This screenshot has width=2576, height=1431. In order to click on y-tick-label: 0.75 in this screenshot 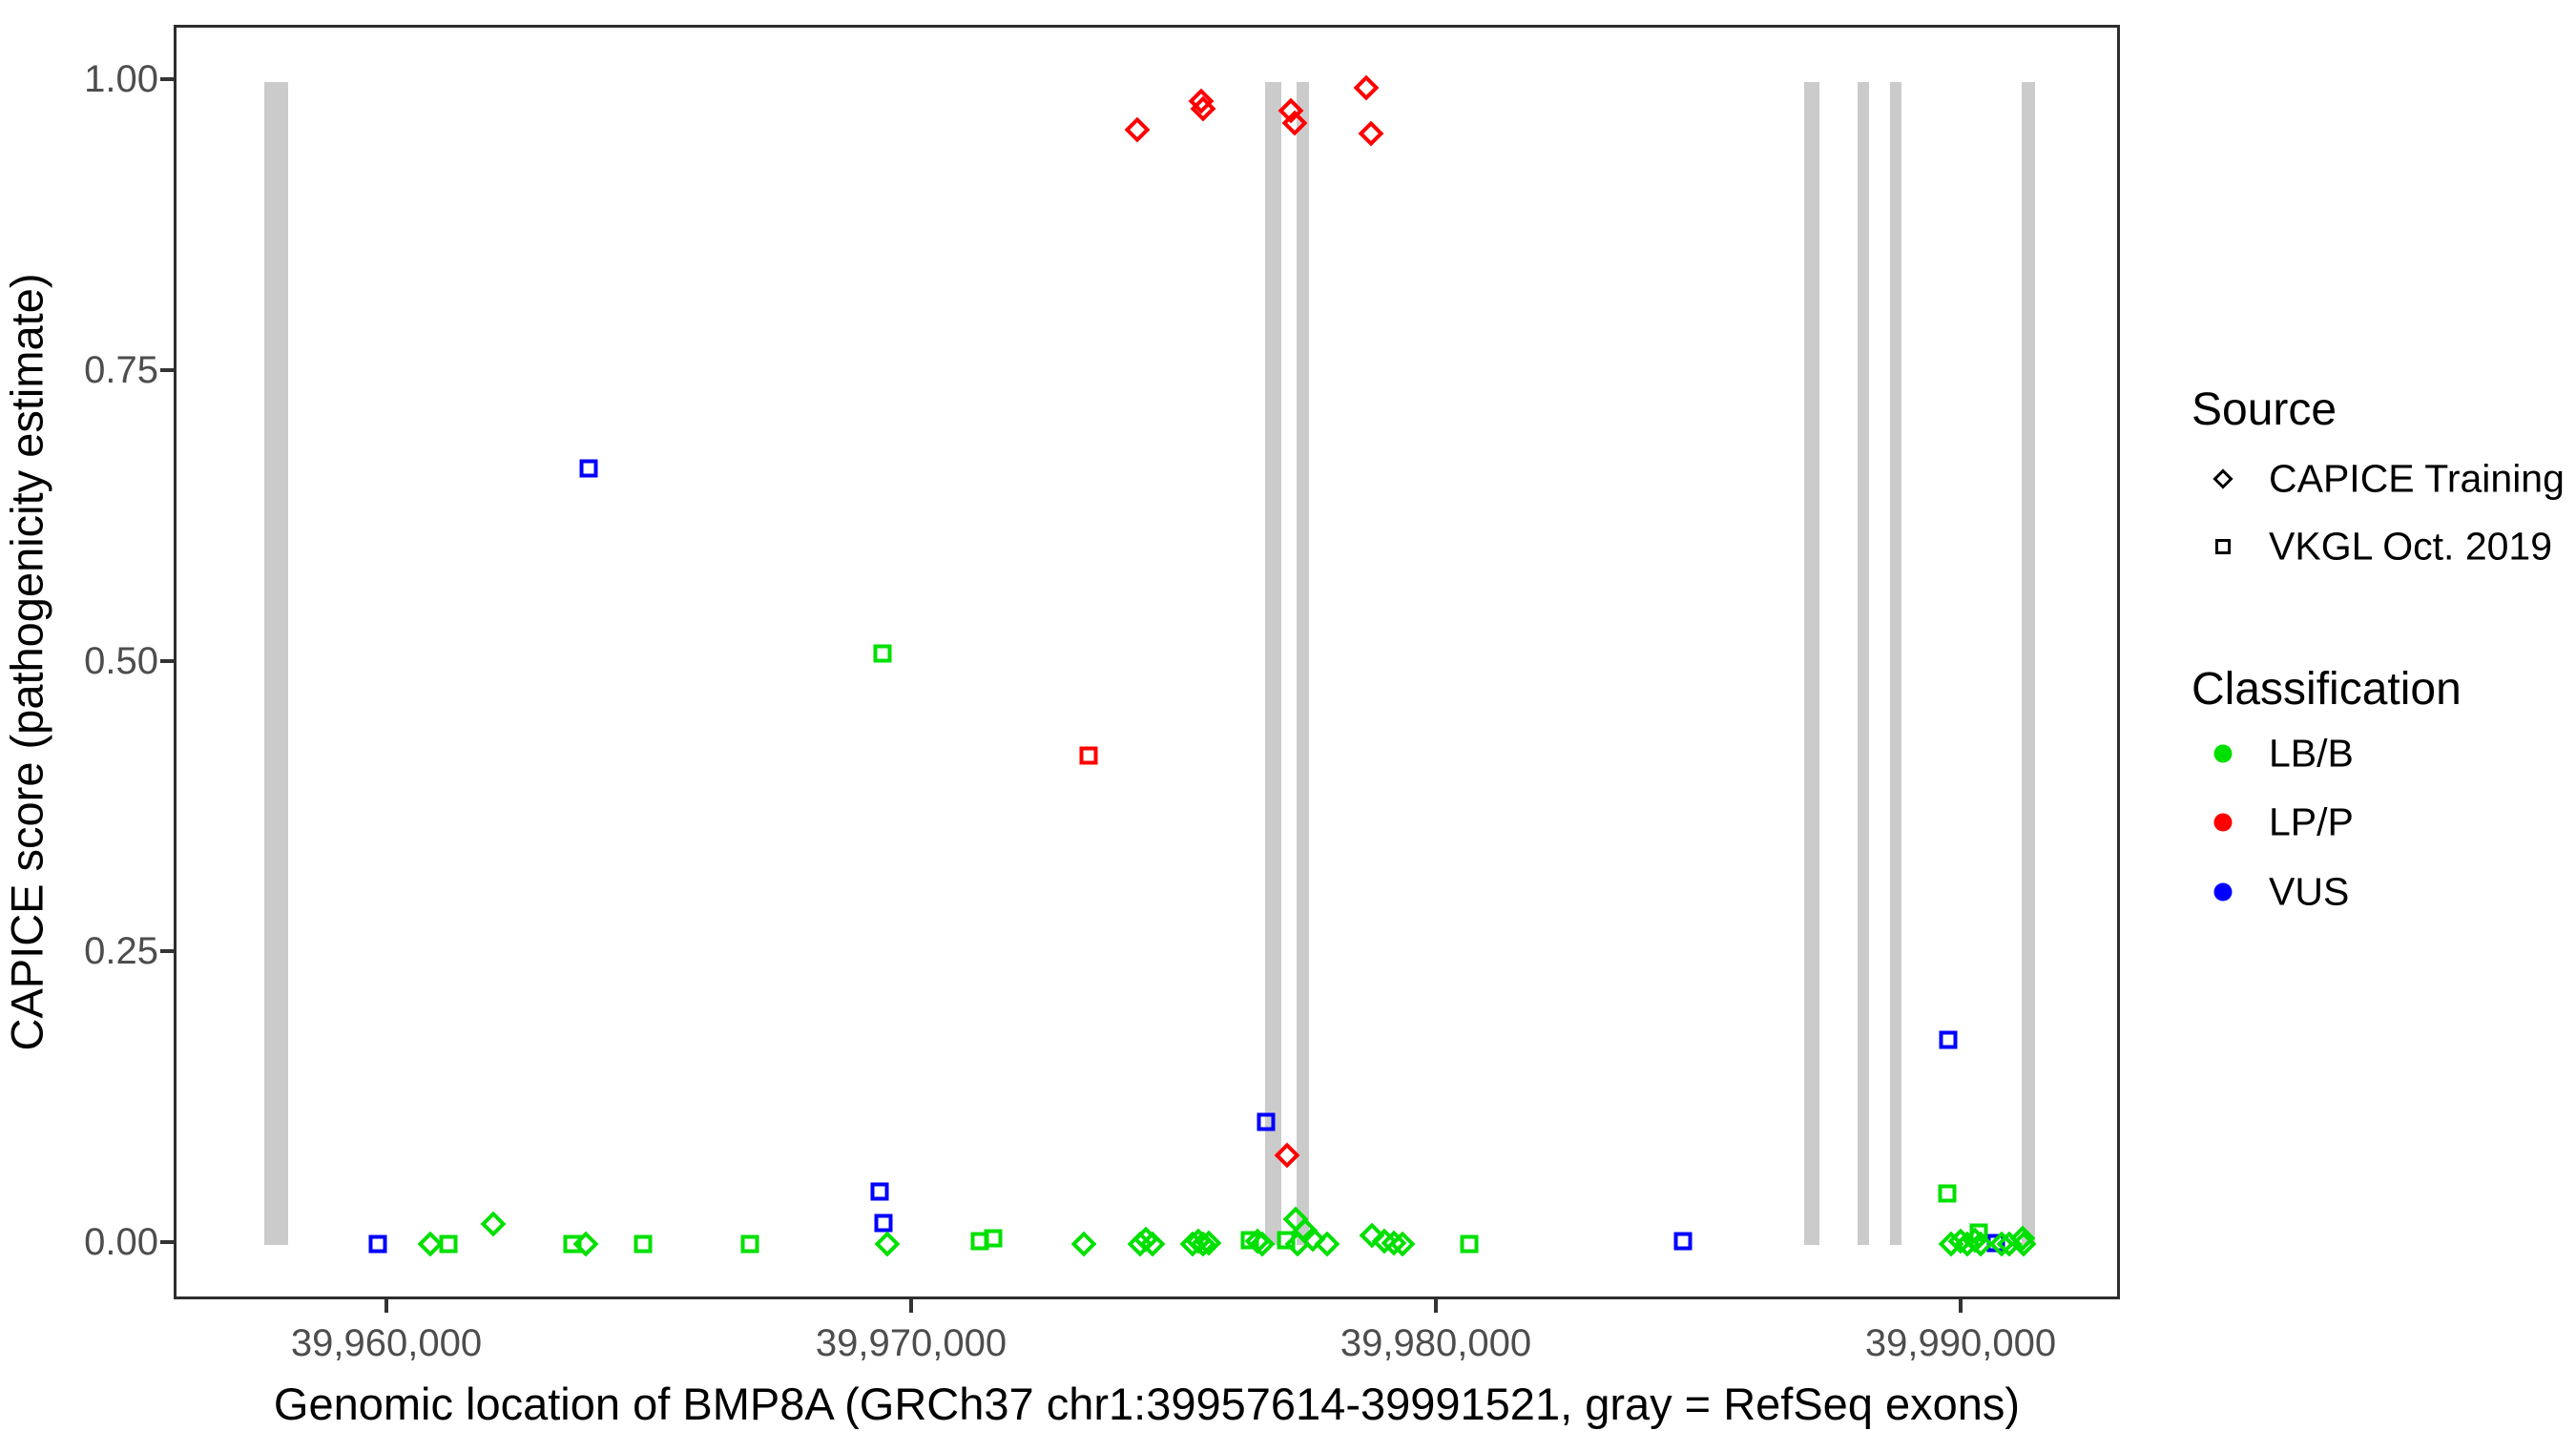, I will do `click(121, 369)`.